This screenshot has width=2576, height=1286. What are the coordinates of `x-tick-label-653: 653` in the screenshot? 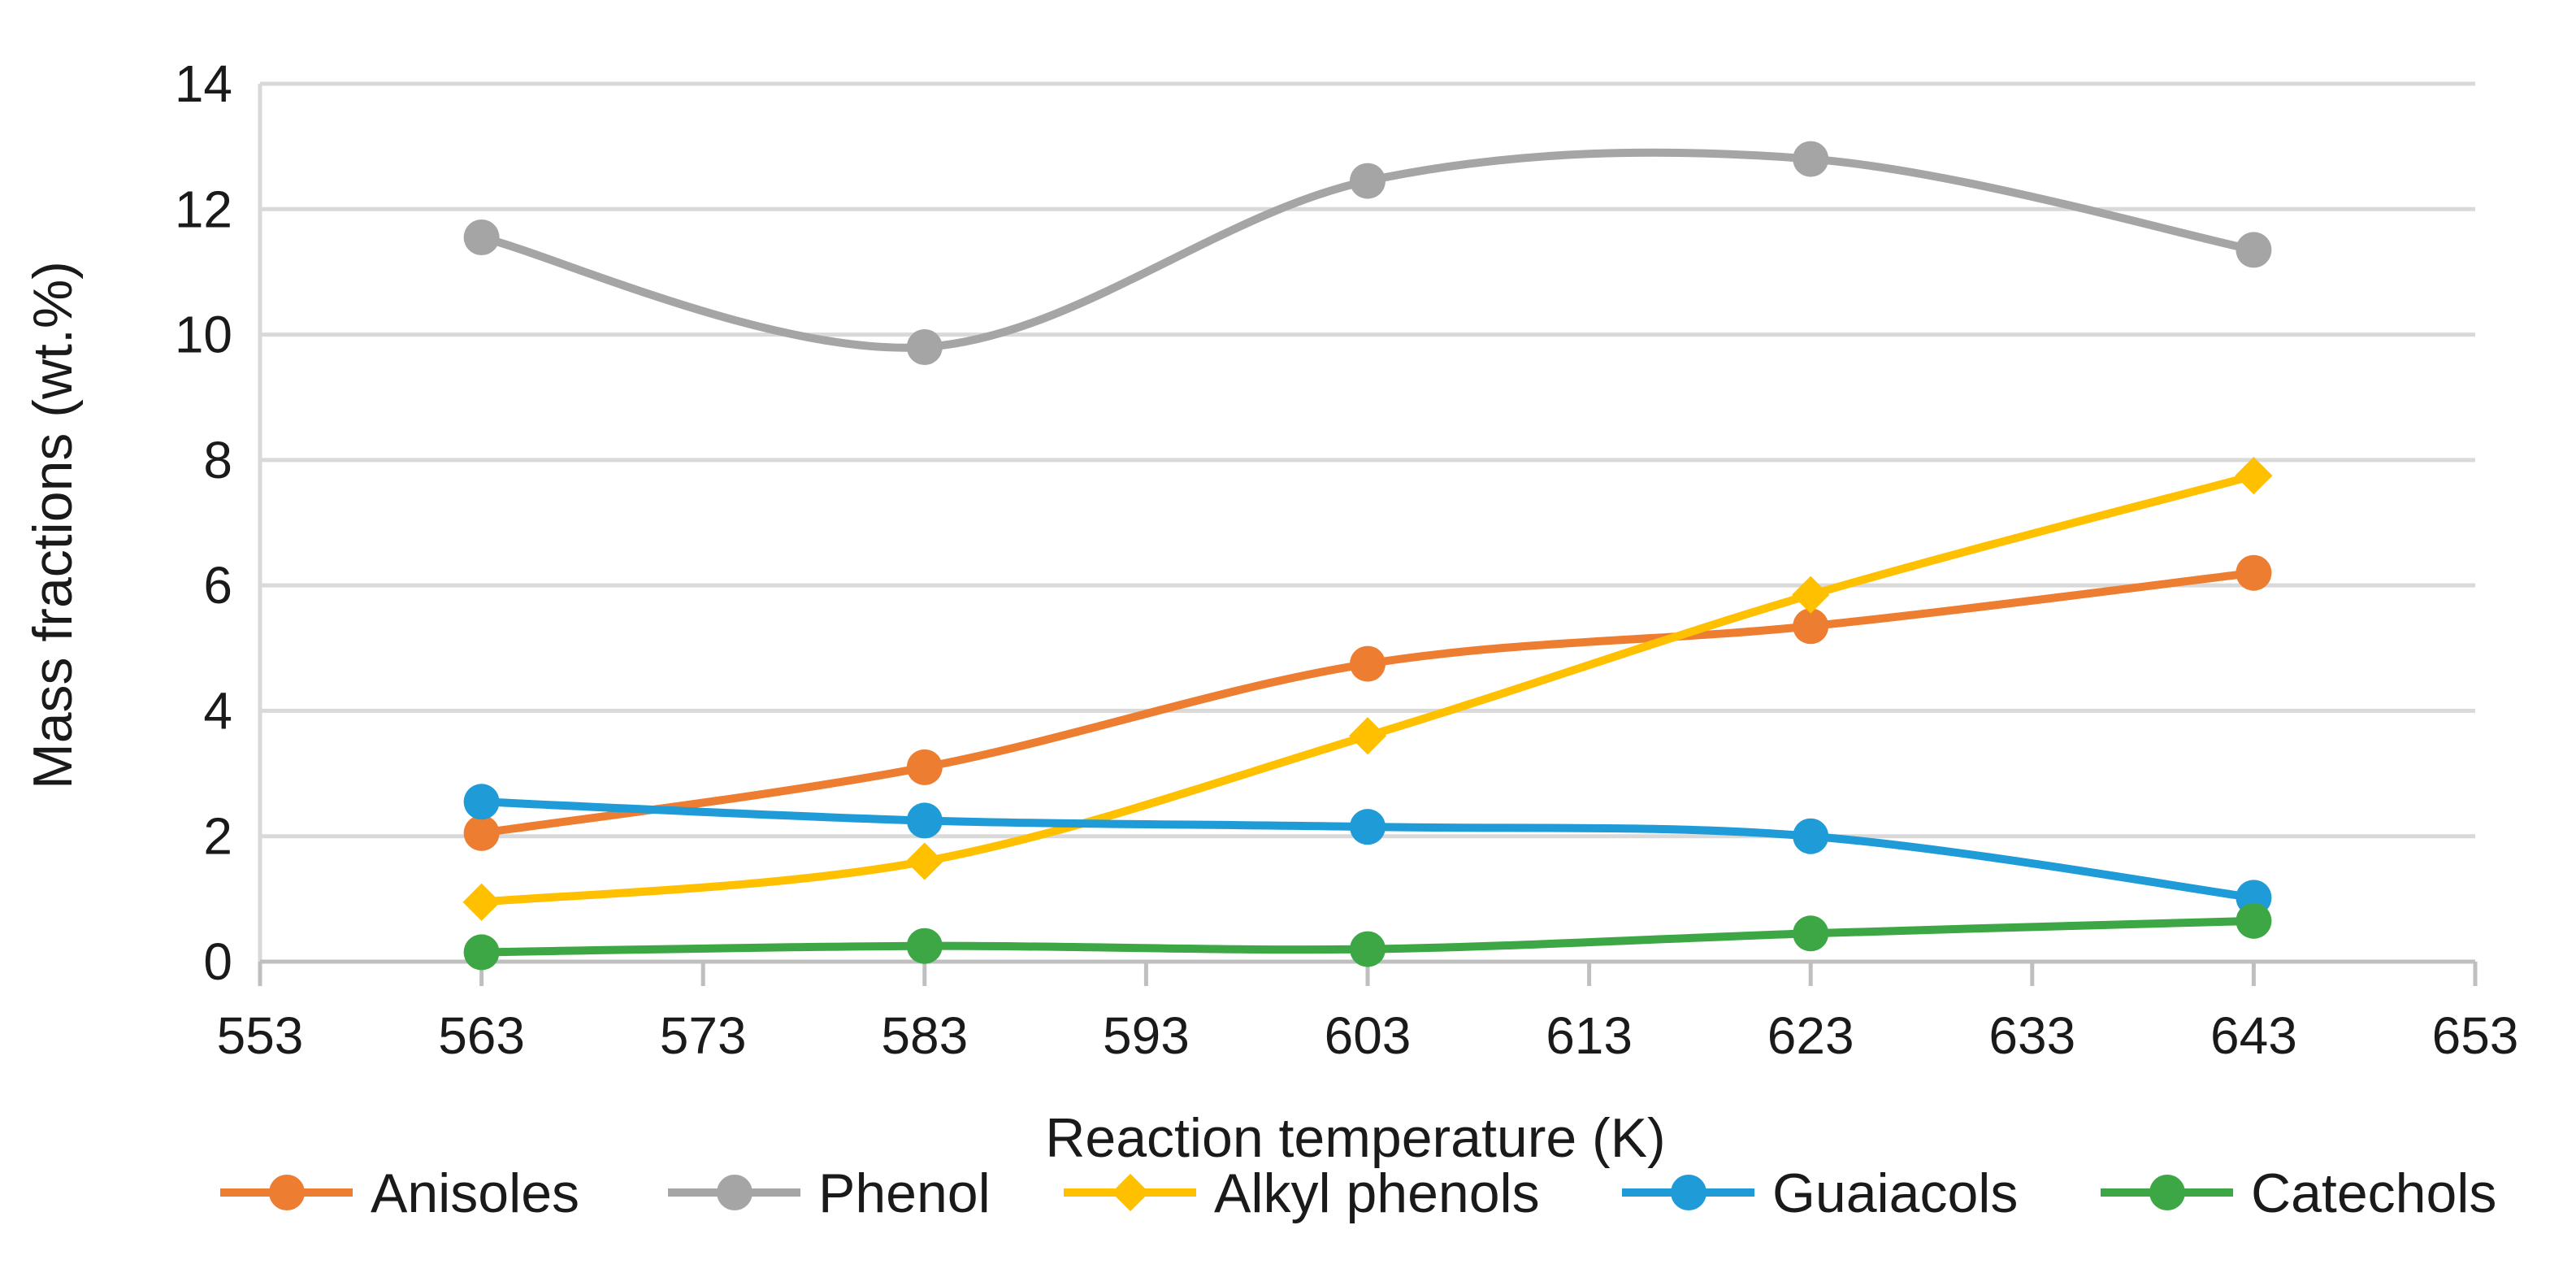 It's located at (2475, 1035).